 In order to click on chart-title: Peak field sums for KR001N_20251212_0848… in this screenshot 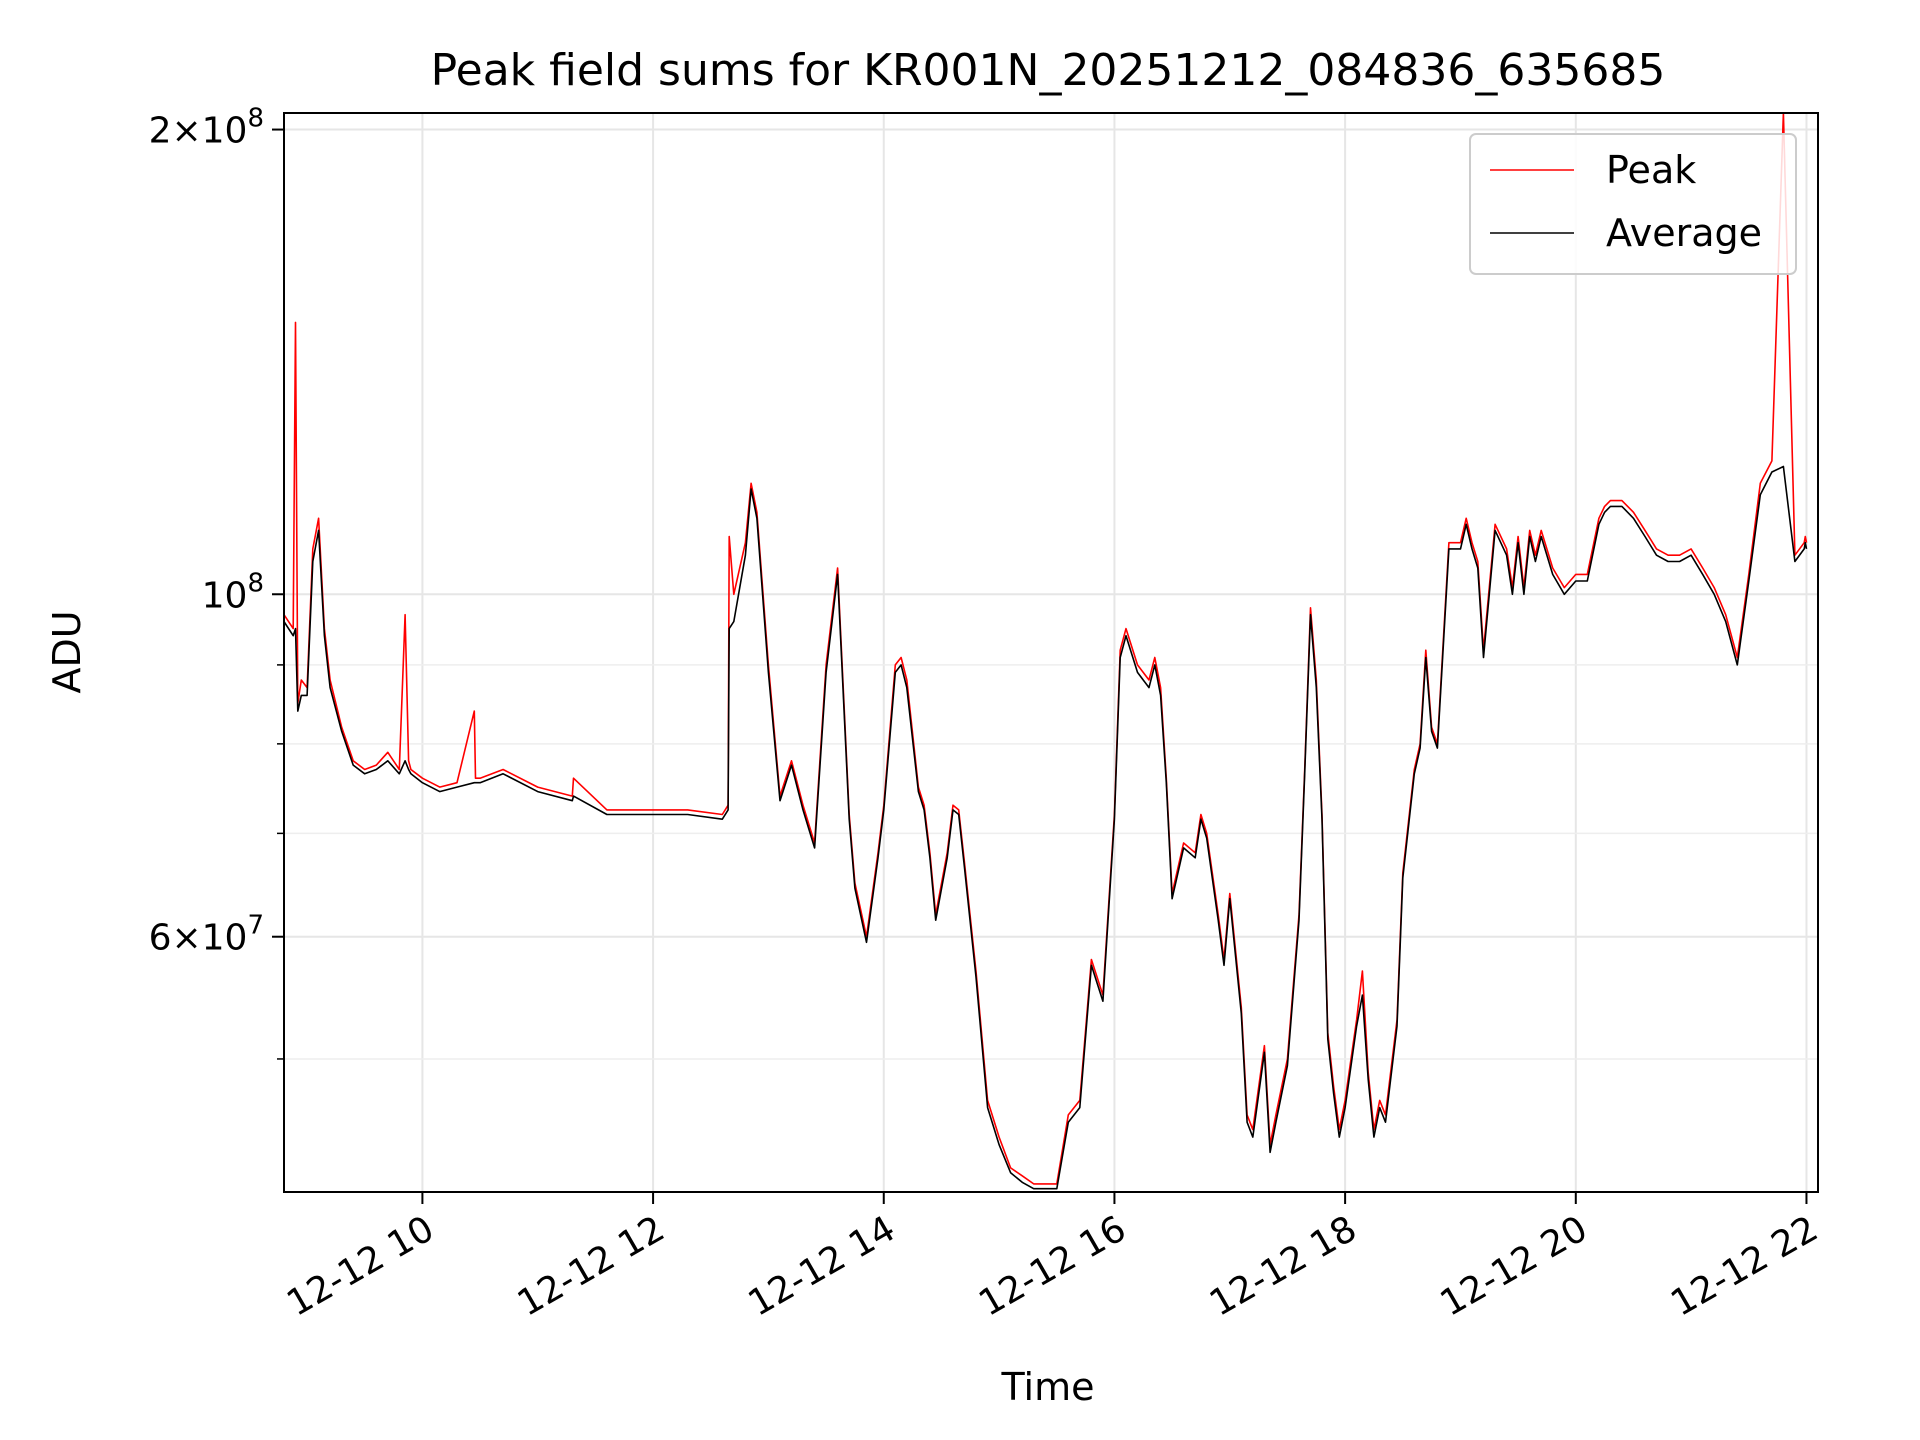, I will do `click(1048, 70)`.